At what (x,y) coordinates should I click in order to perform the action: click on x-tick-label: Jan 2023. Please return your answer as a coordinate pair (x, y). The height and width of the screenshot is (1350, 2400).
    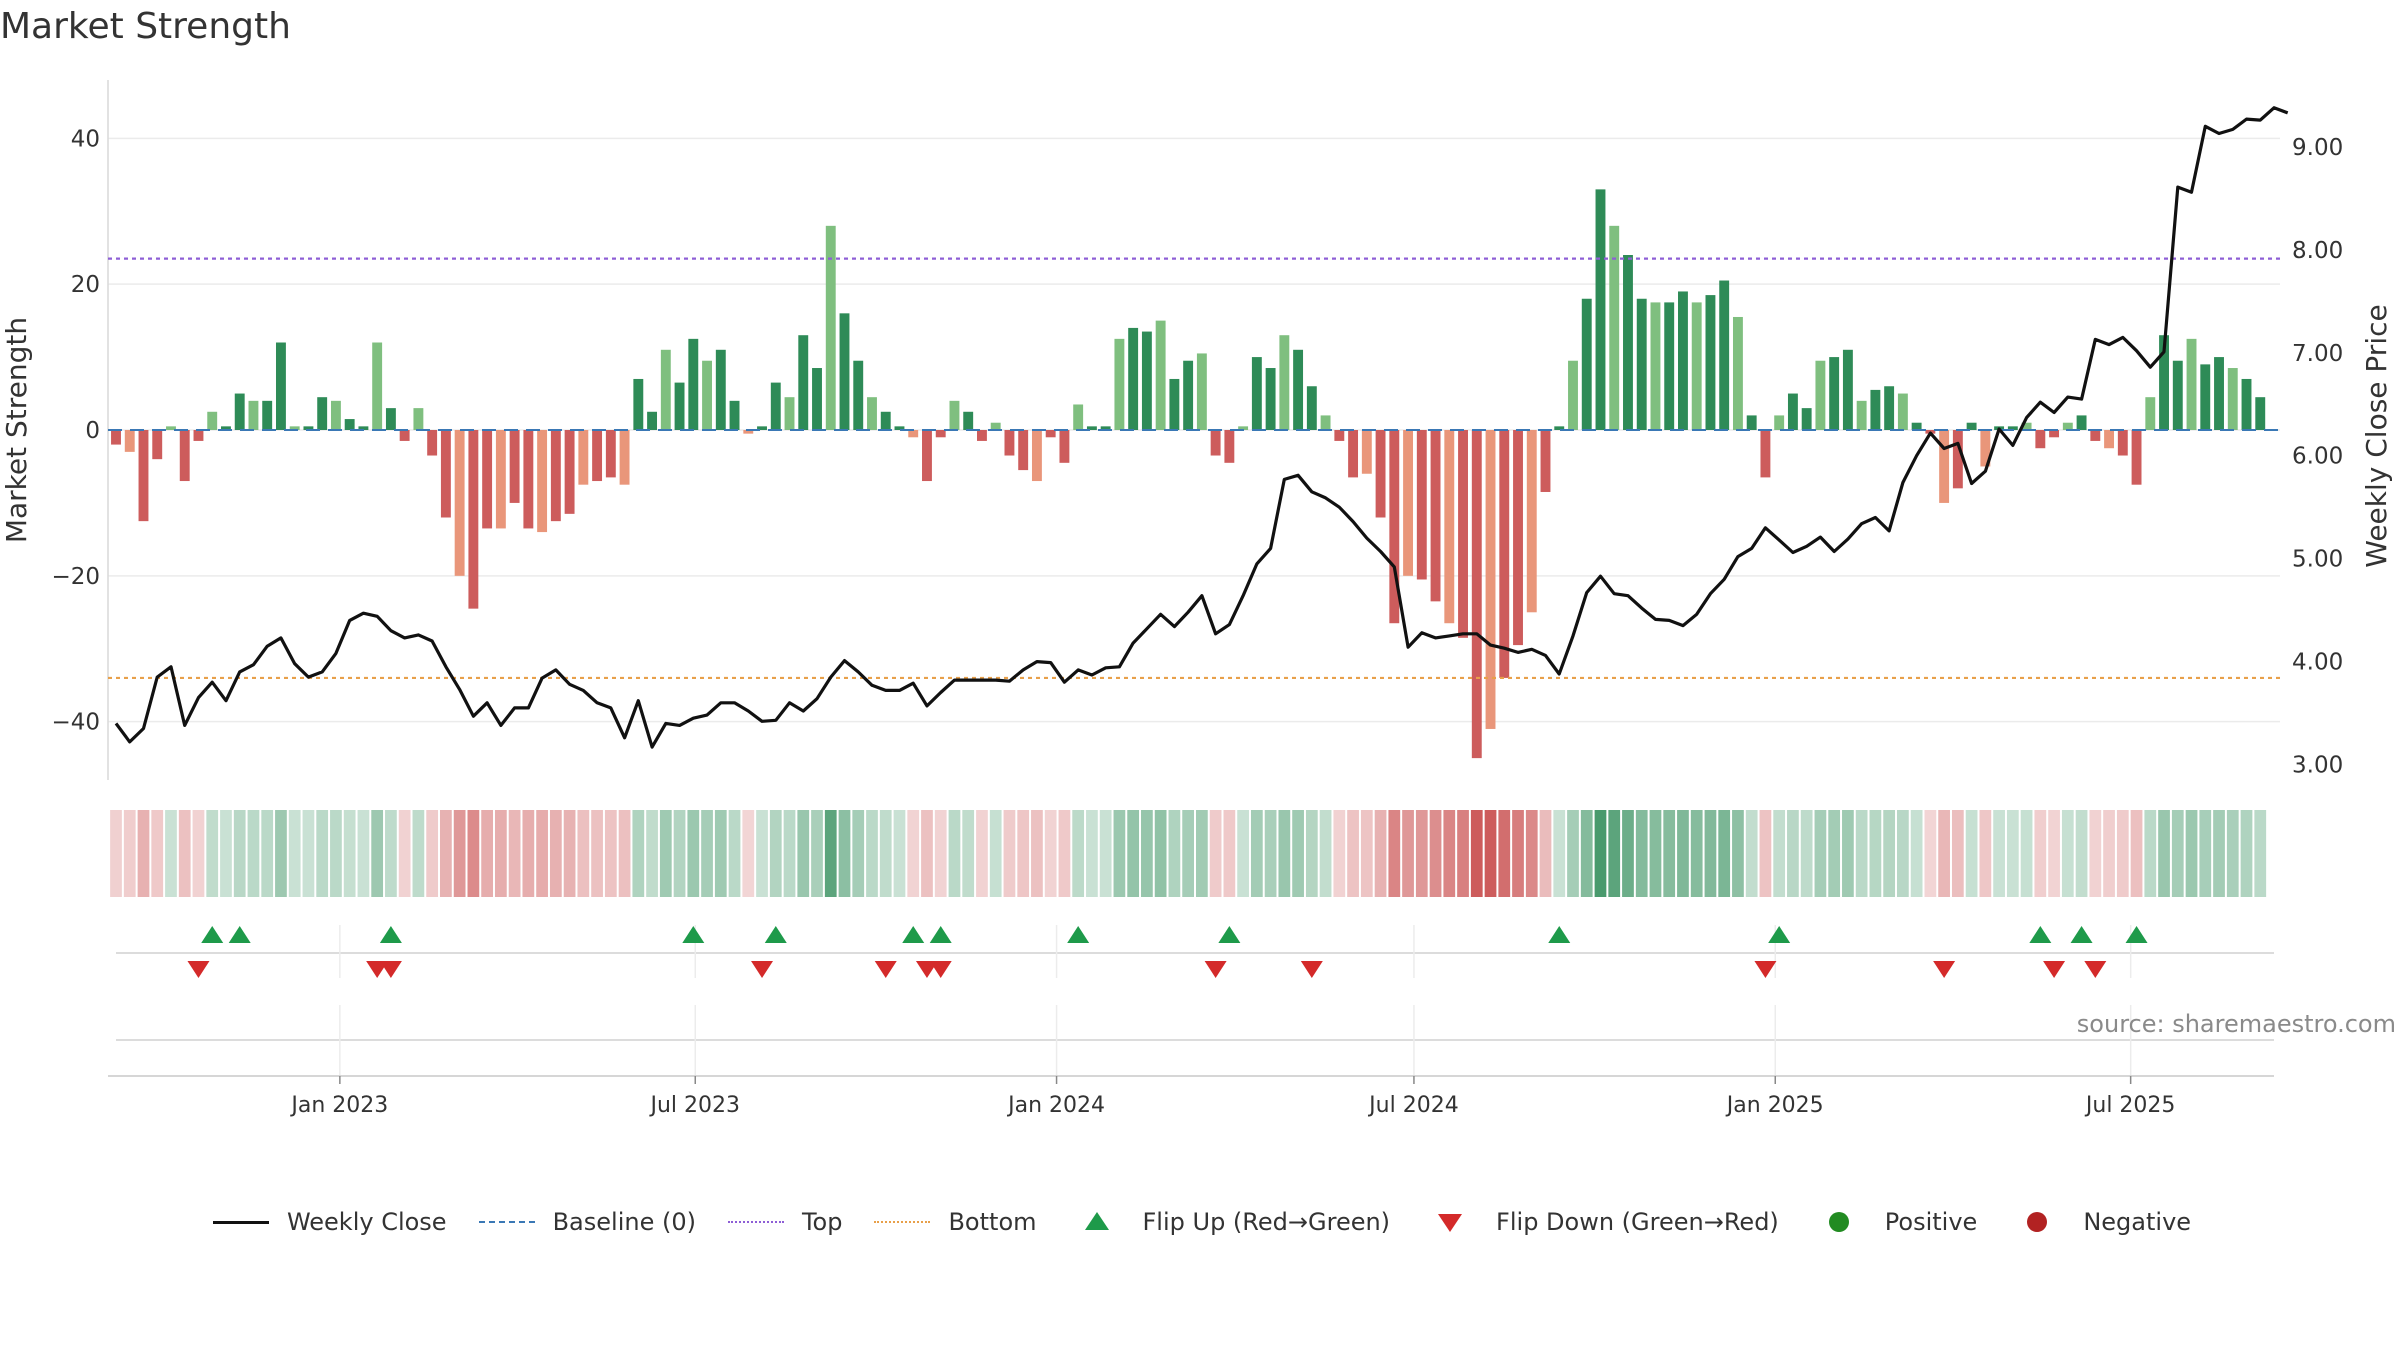
    Looking at the image, I should click on (338, 1105).